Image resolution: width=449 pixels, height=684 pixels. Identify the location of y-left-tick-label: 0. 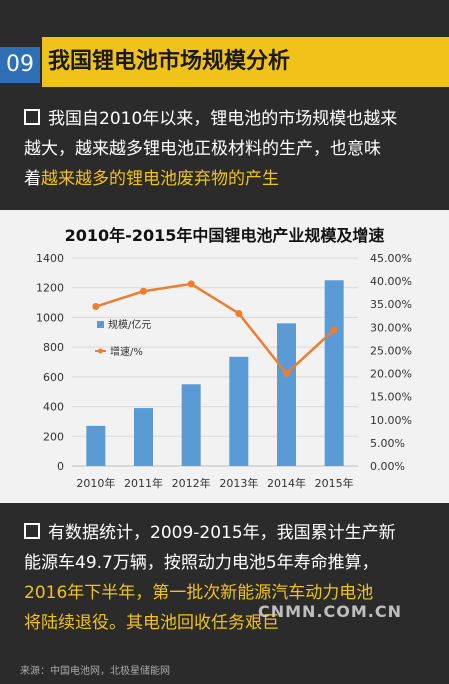
(60, 466).